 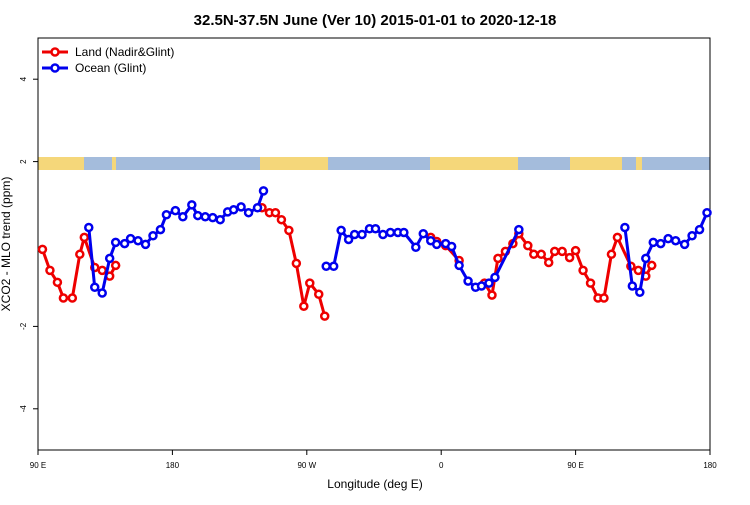 I want to click on y-tick-label: -2, so click(x=23, y=326).